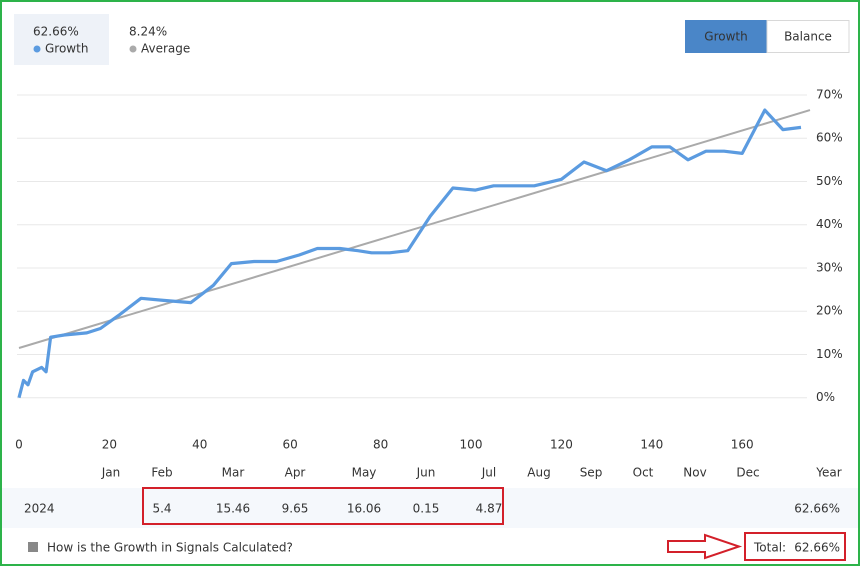 The width and height of the screenshot is (860, 566). What do you see at coordinates (199, 445) in the screenshot?
I see `x-tick-label: 40` at bounding box center [199, 445].